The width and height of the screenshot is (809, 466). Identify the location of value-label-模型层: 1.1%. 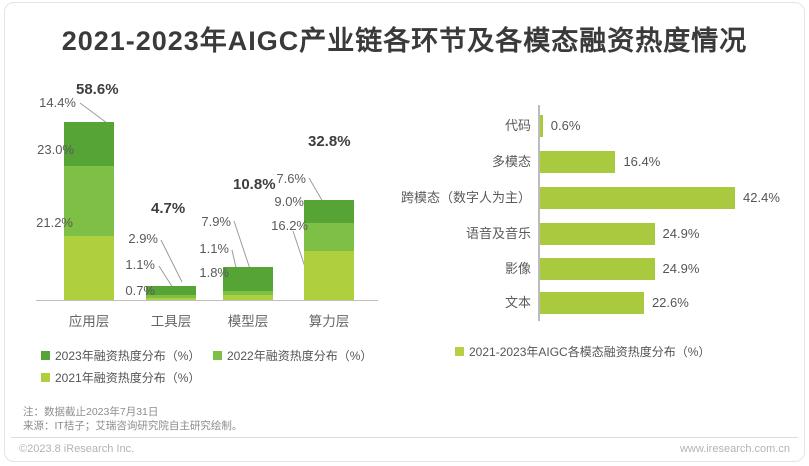
(214, 248).